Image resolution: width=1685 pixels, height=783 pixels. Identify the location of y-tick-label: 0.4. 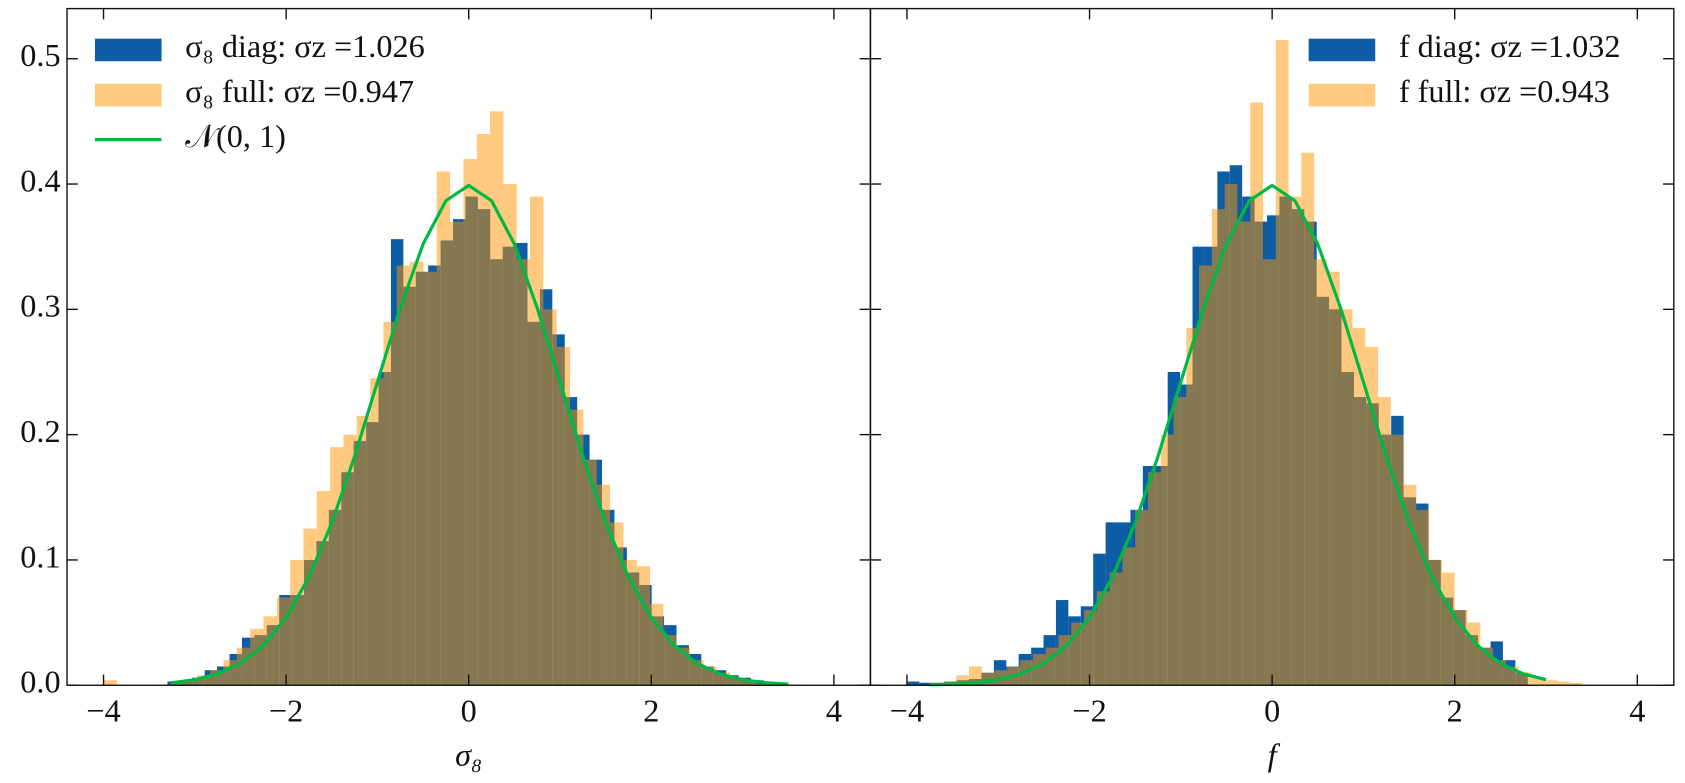
(40, 180).